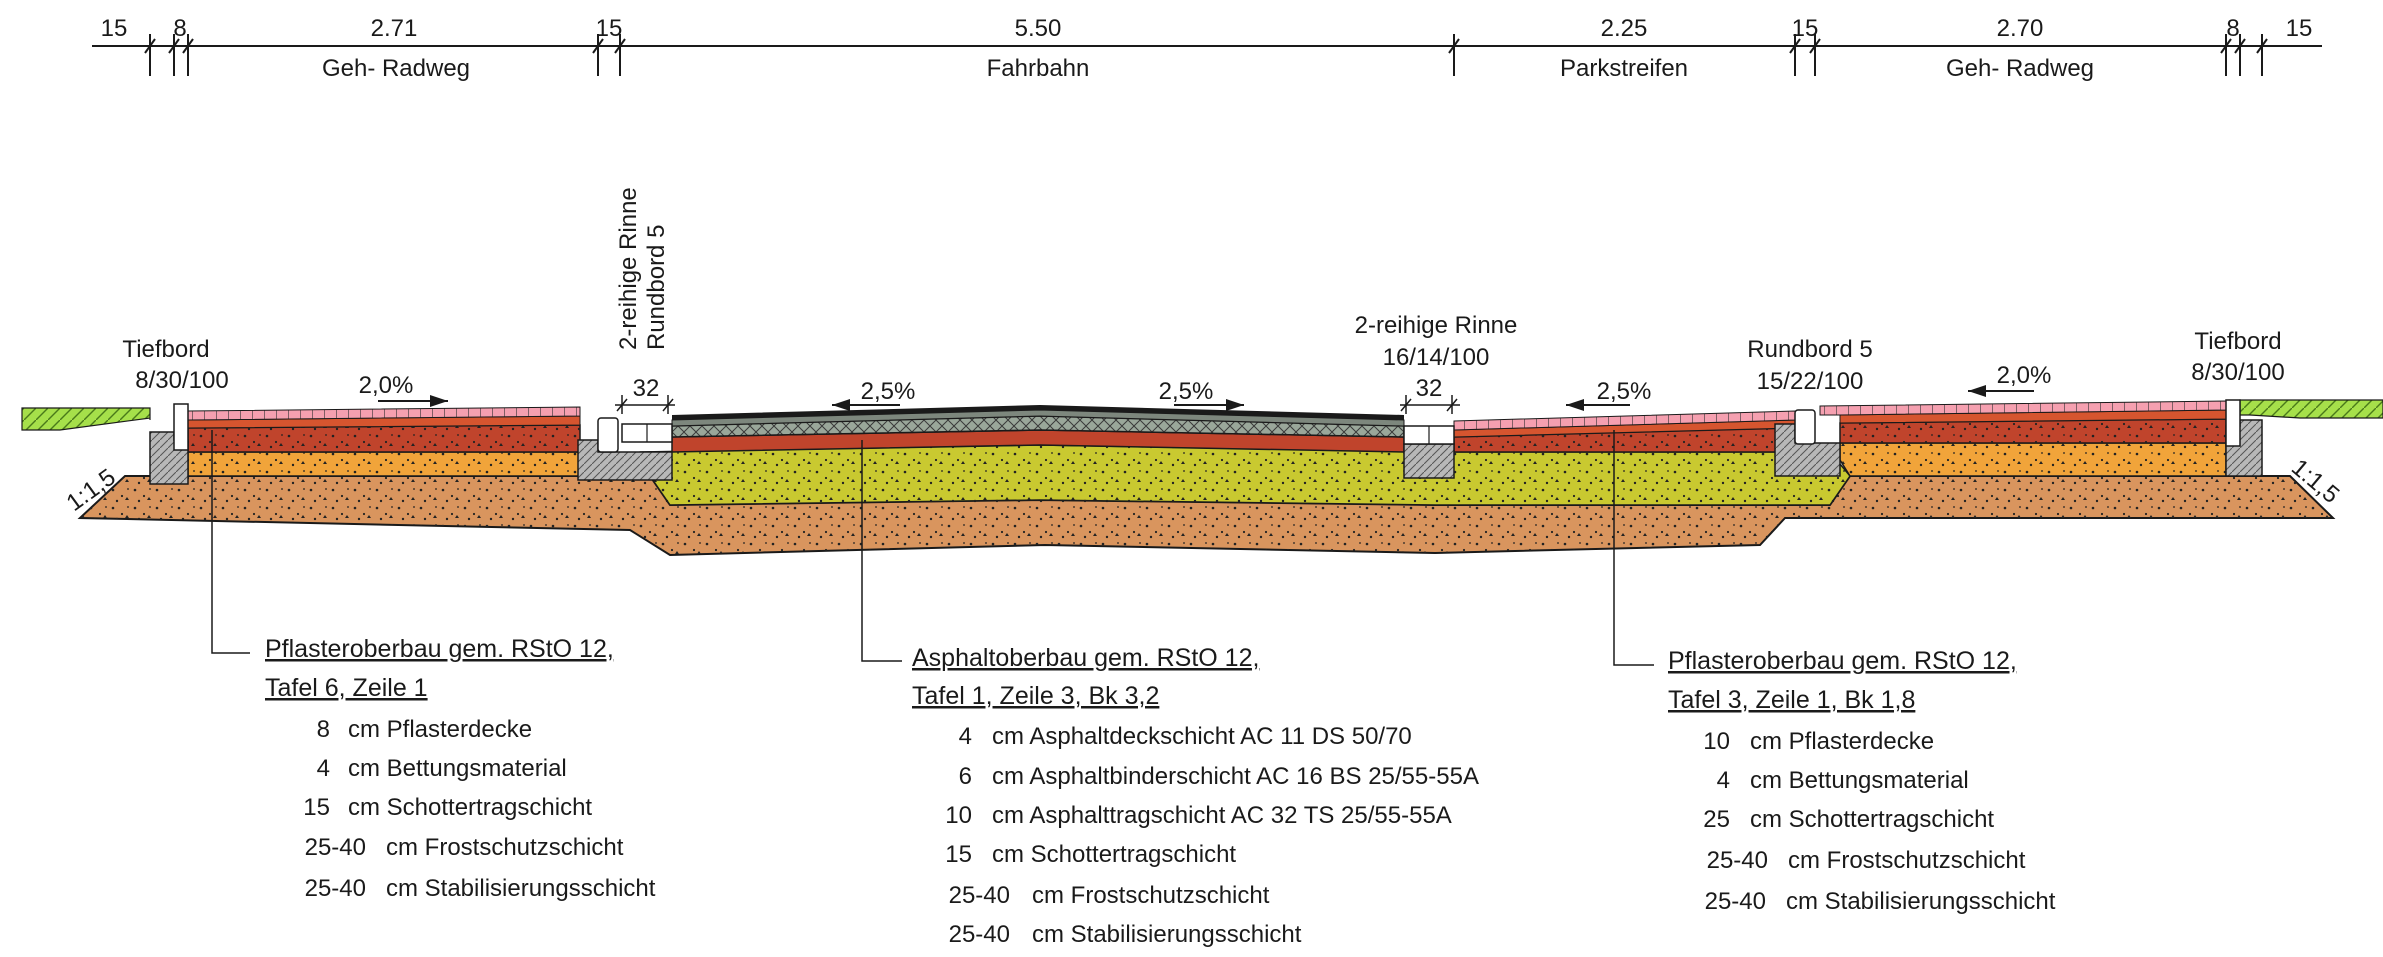  Describe the element at coordinates (2023, 408) in the screenshot. I see `layer-paving-right` at that location.